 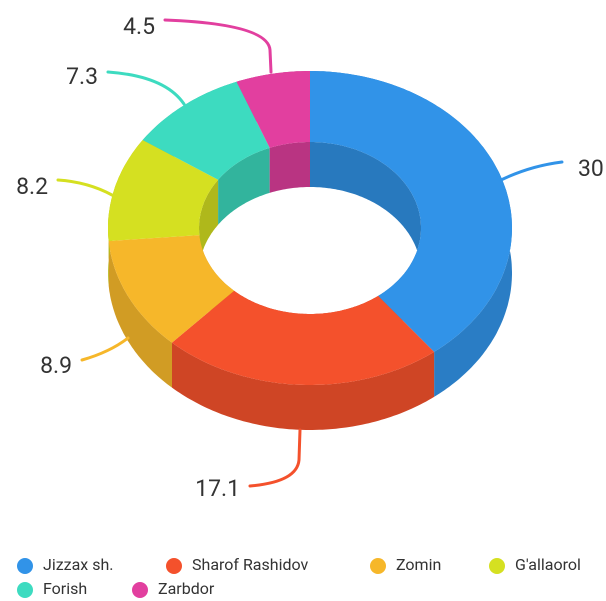 I want to click on legend-label: Jizzax sh., so click(x=78, y=564).